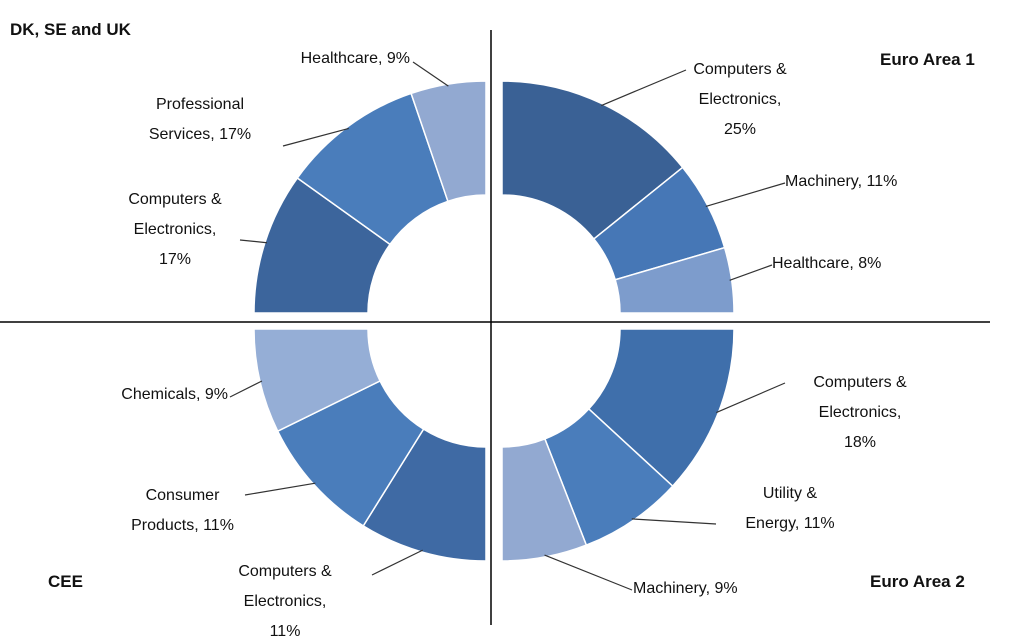 The image size is (1024, 644). Describe the element at coordinates (841, 181) in the screenshot. I see `data-label: Machinery, 11%` at that location.